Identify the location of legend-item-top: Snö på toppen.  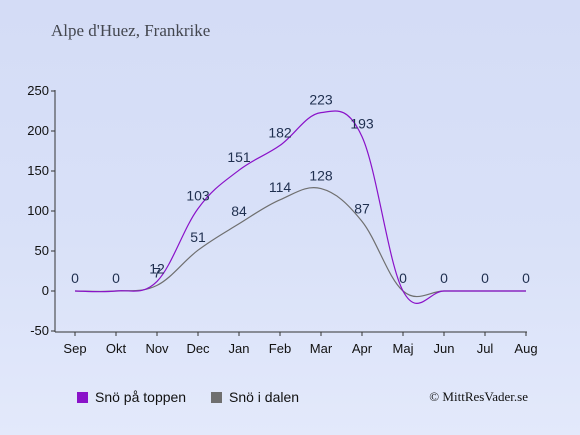
(131, 397).